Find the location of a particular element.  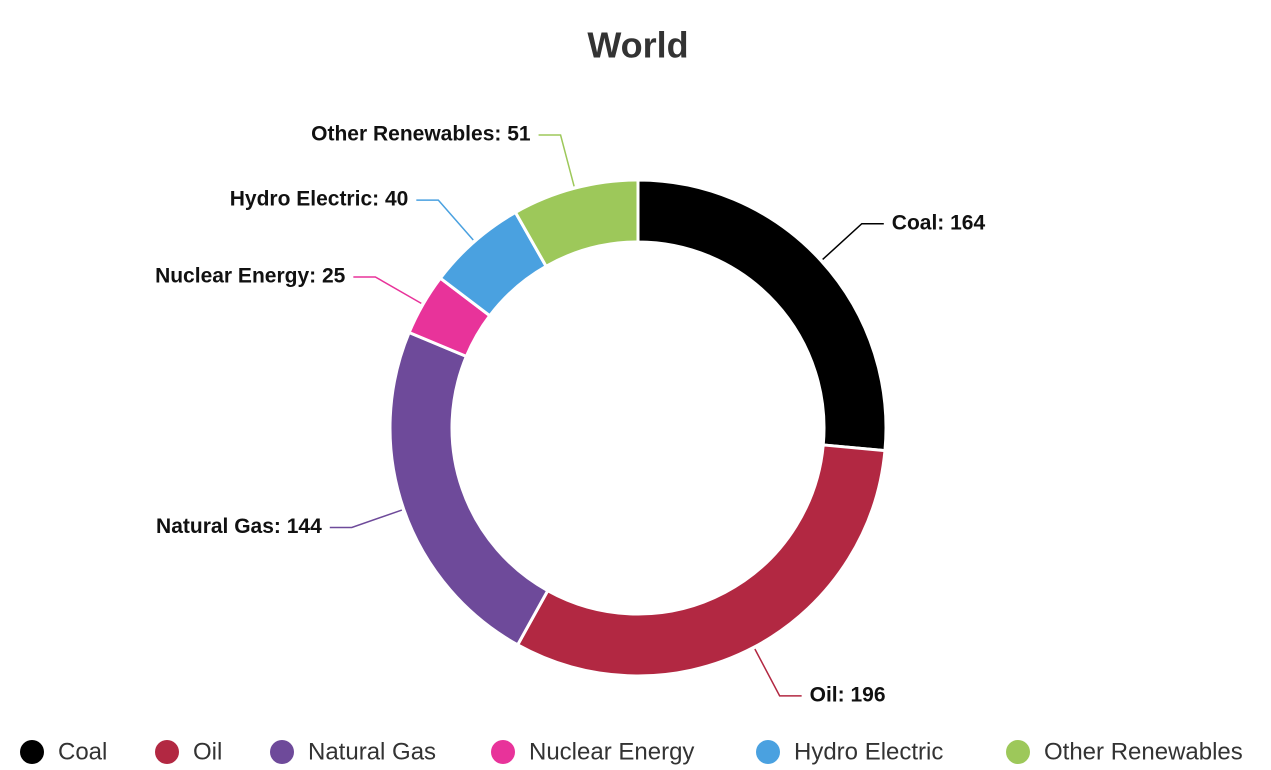

legend-label: Hydro Electric is located at coordinates (868, 751).